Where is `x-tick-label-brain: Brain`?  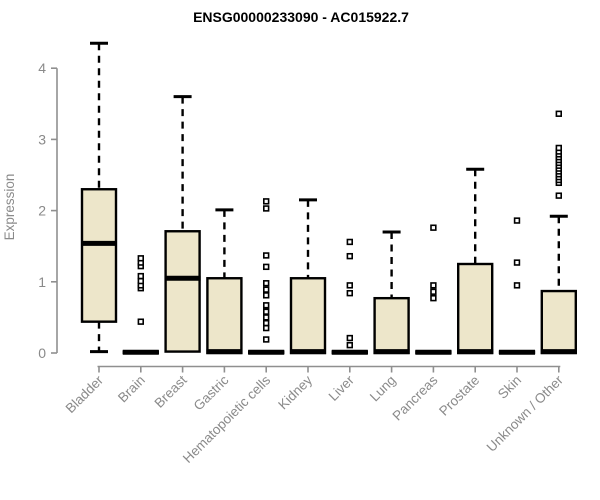 x-tick-label-brain: Brain is located at coordinates (131, 389).